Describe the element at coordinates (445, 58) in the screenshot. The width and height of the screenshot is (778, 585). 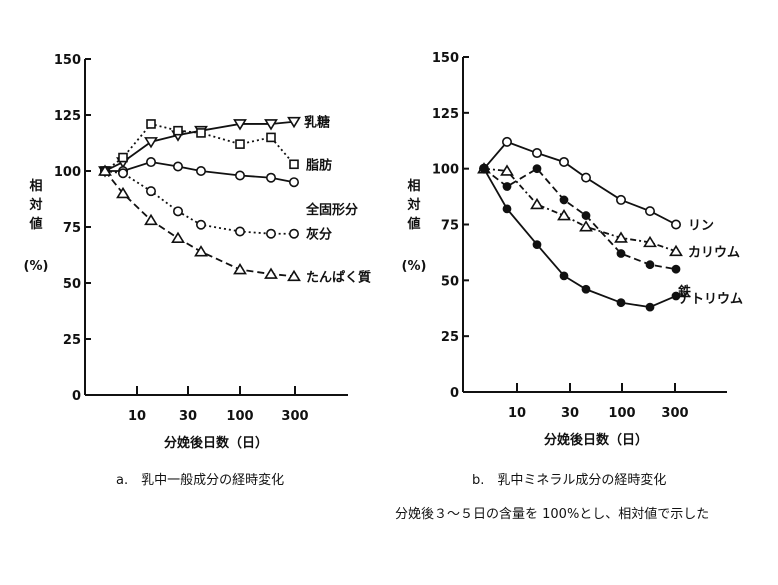
I see `y-tick-label: 150` at that location.